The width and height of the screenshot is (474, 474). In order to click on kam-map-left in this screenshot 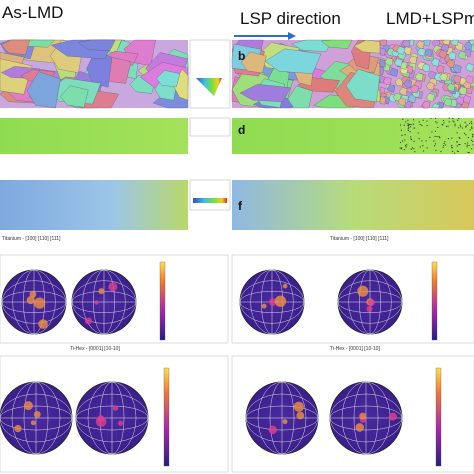, I will do `click(94, 205)`.